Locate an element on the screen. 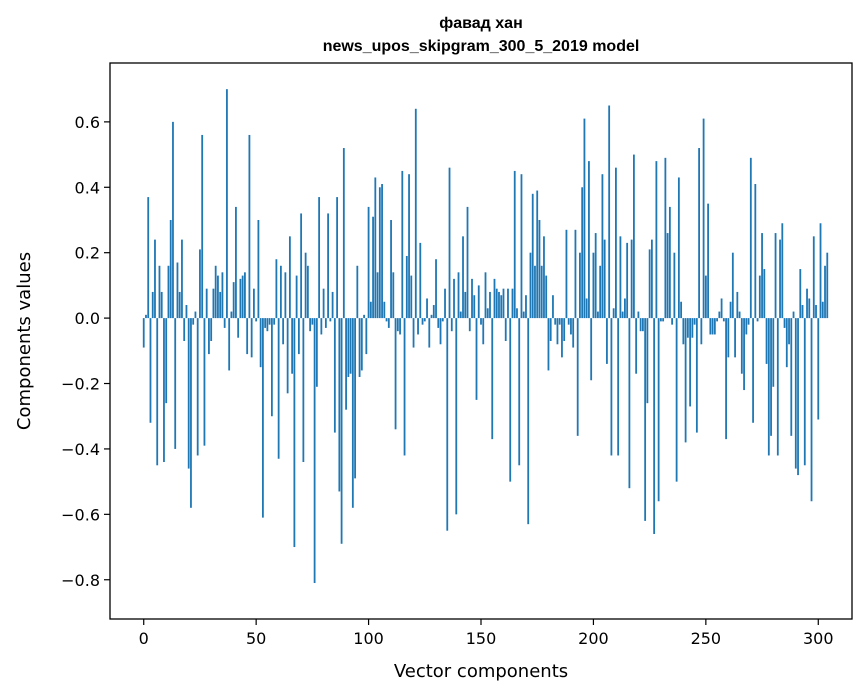 The width and height of the screenshot is (867, 696). chart-title-line1: фавад хан is located at coordinates (480, 23).